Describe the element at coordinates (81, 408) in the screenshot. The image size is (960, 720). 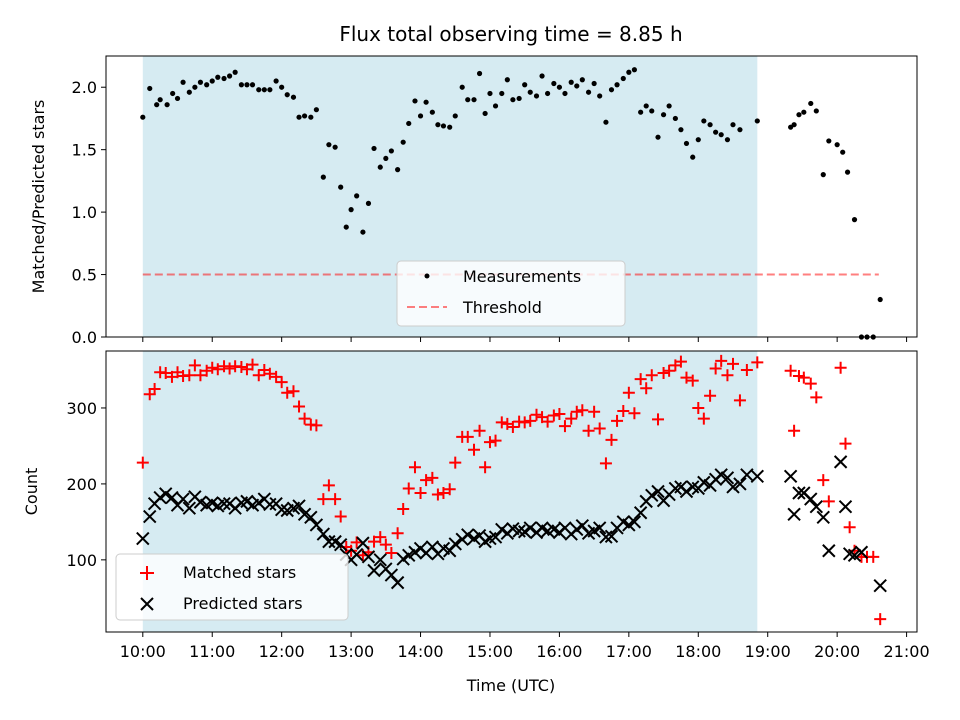
I see `y-tick-label: 300` at that location.